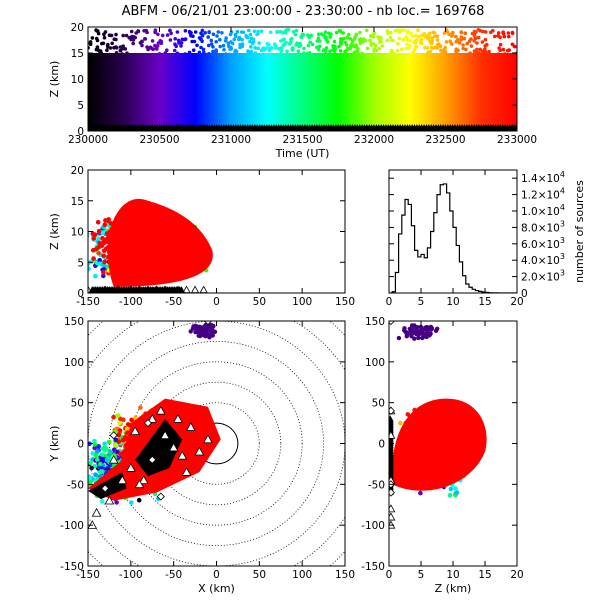 This screenshot has height=600, width=600. What do you see at coordinates (77, 202) in the screenshot?
I see `y-tick-label: 15` at bounding box center [77, 202].